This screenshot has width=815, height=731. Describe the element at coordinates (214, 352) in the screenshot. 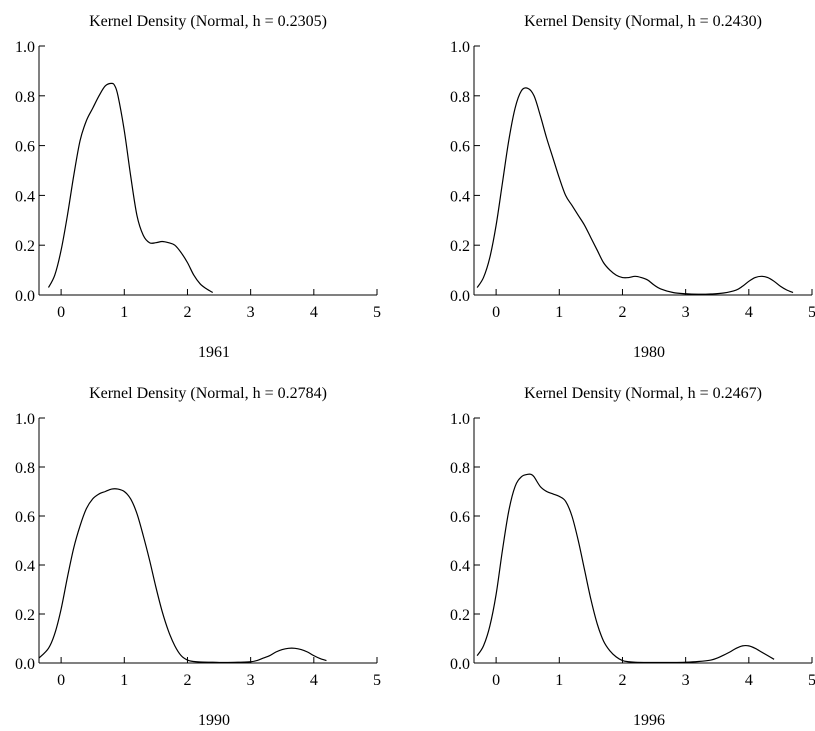

I see `x-axis-label: 1961` at that location.